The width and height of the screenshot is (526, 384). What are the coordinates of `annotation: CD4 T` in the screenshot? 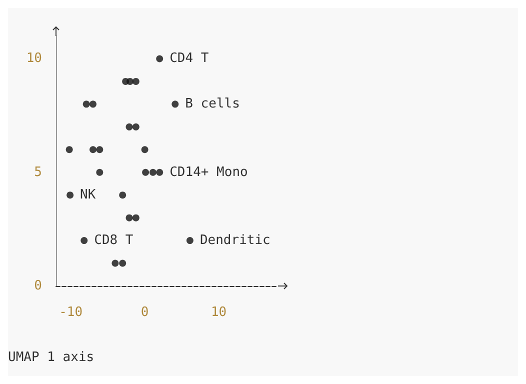 It's located at (189, 58).